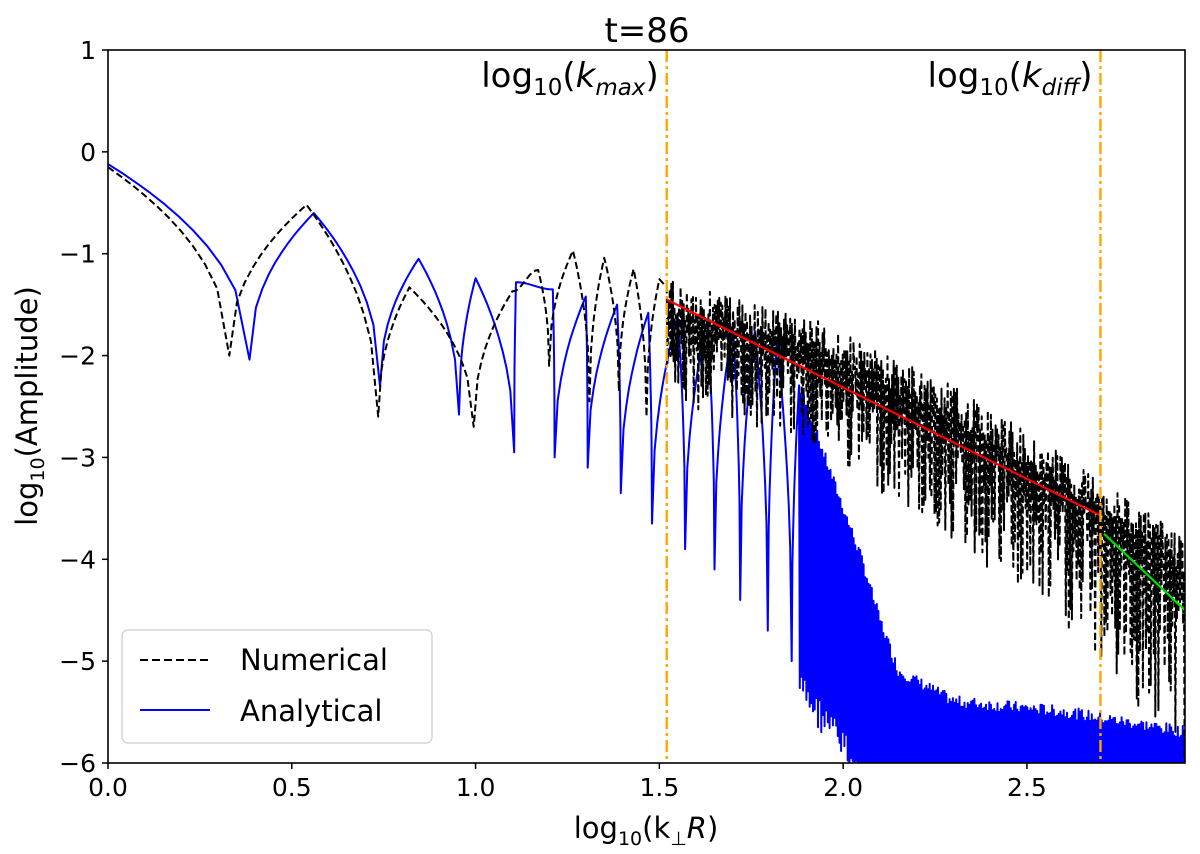 This screenshot has height=854, width=1200. Describe the element at coordinates (1010, 78) in the screenshot. I see `vline-kdiff-label: log10(kdiff)` at that location.